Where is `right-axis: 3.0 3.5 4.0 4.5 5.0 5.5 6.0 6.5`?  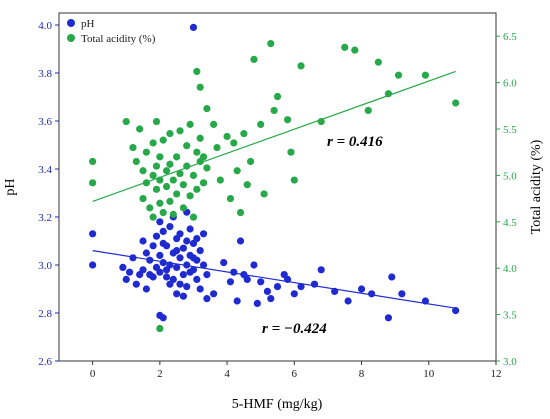
right-axis: 3.0 3.5 4.0 4.5 5.0 5.5 6.0 6.5 is located at coordinates (506, 199).